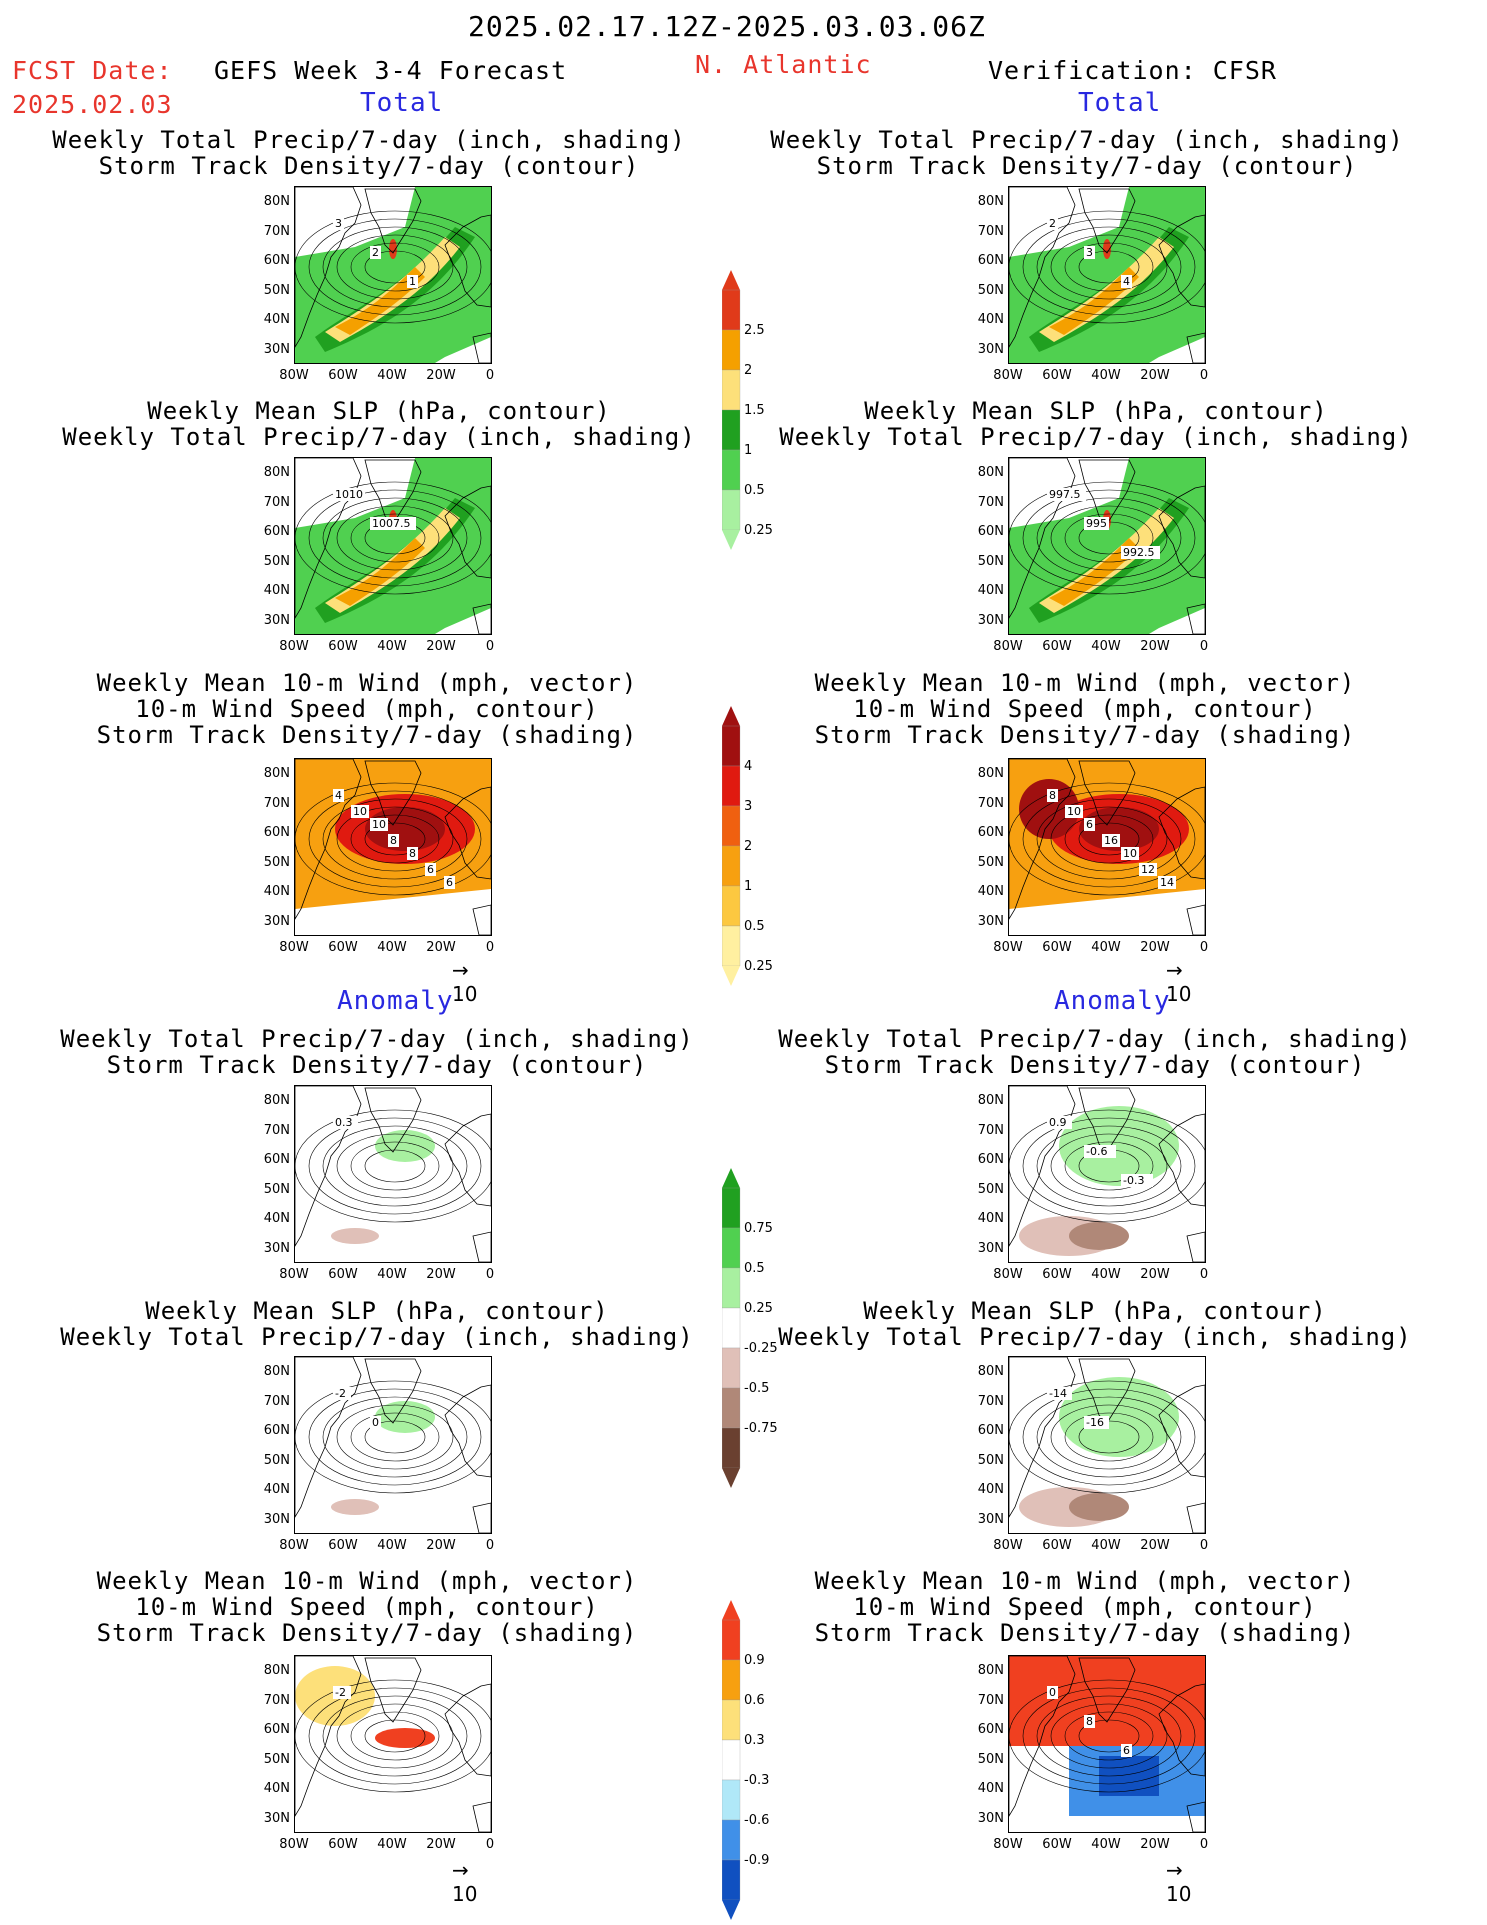  I want to click on contour-label: 10, so click(379, 824).